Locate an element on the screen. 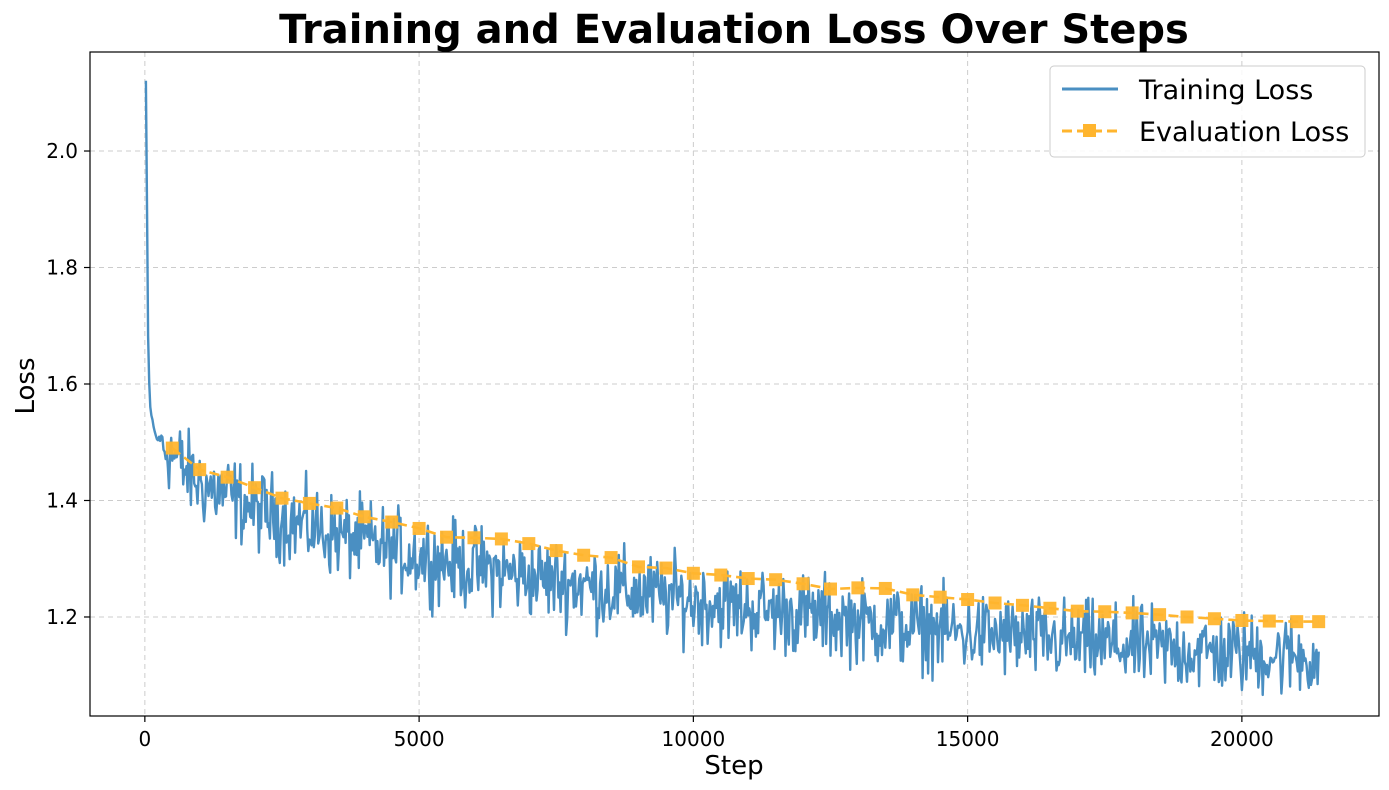  y-tick-label: 1.2 is located at coordinates (62, 617).